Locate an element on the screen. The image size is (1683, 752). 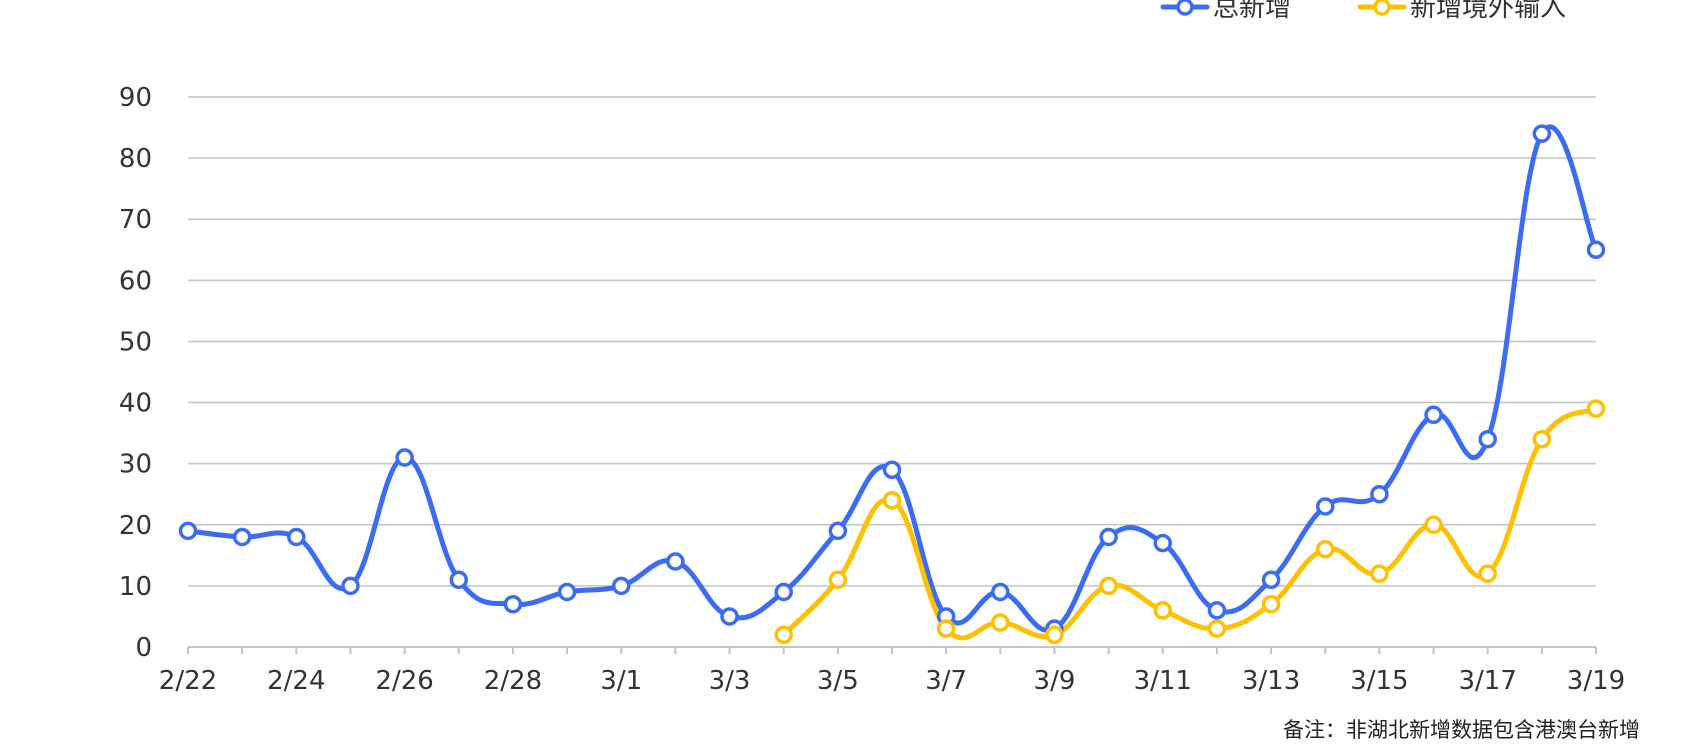
x-tick-label: 3/5 is located at coordinates (838, 681).